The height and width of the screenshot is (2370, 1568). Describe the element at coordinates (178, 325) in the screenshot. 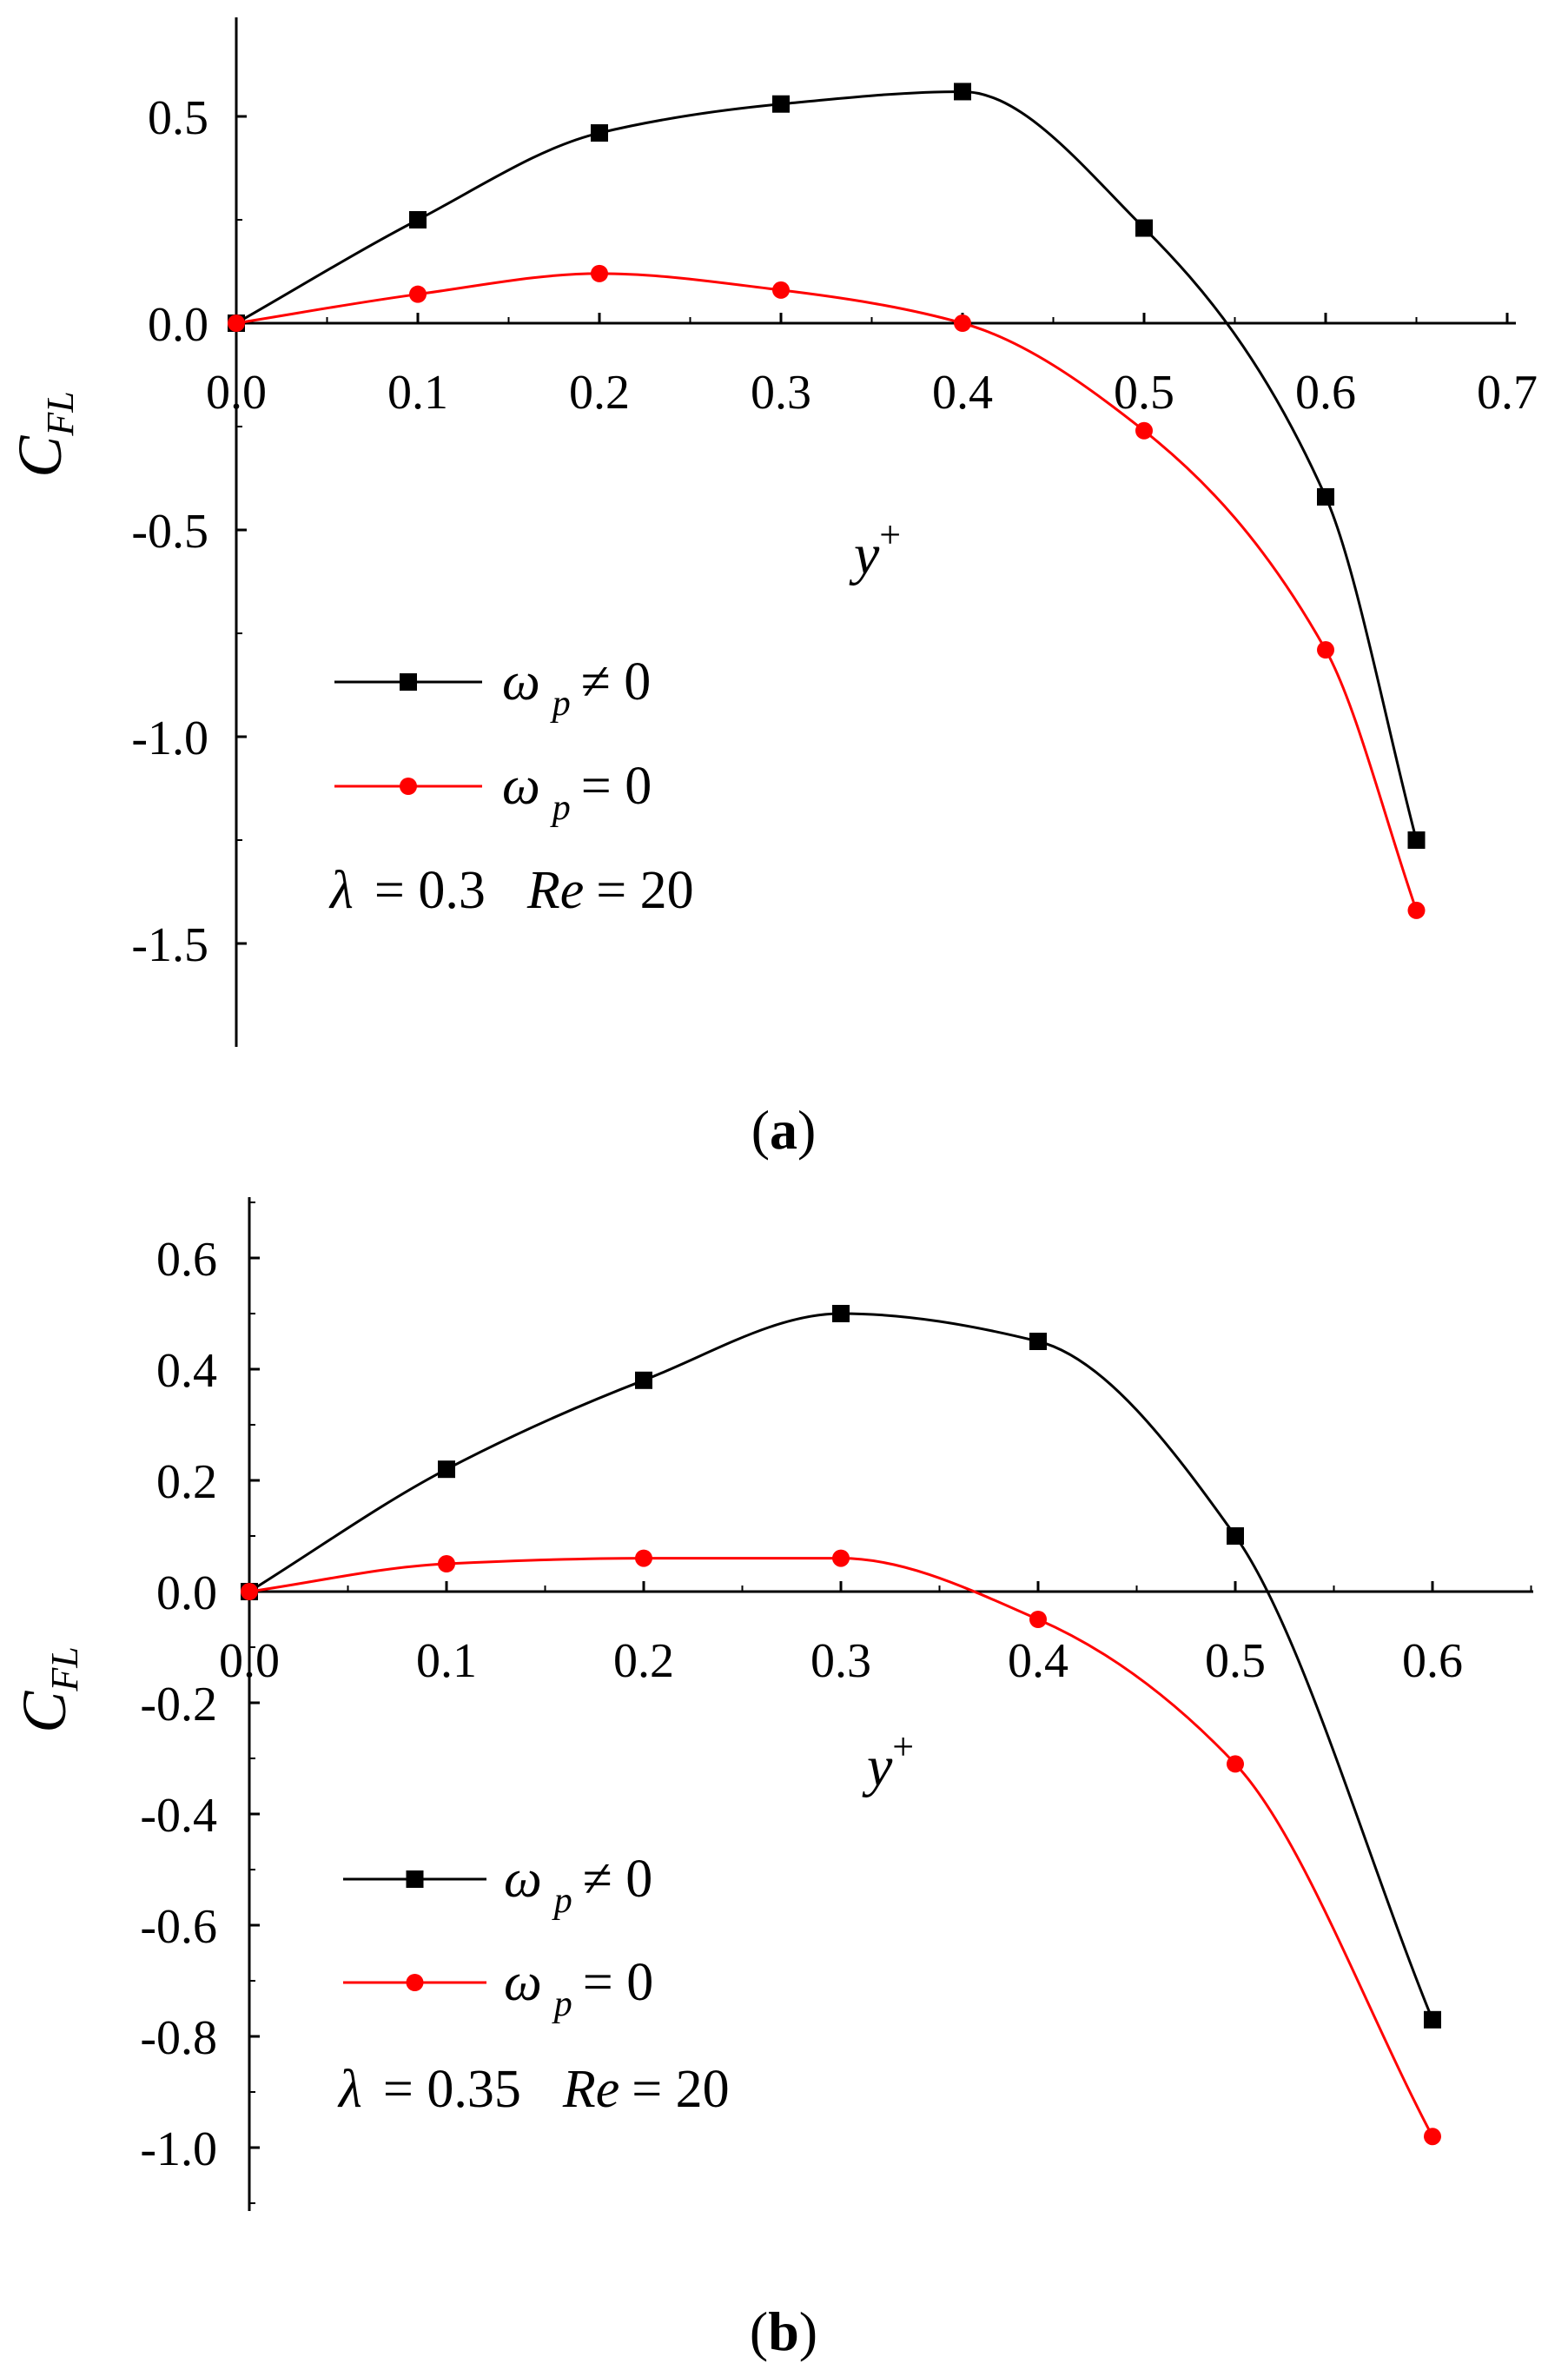

I see `y-tick-label-a: 0.0` at that location.